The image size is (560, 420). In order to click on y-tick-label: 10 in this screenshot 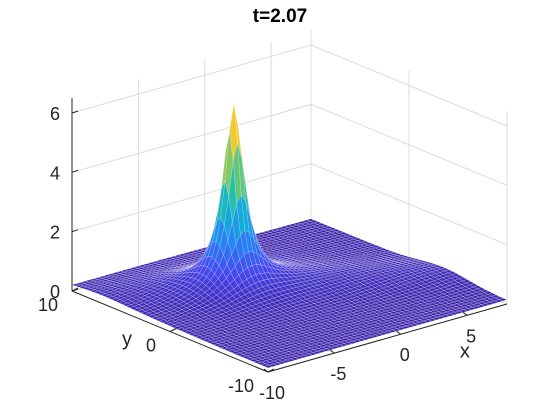, I will do `click(48, 305)`.